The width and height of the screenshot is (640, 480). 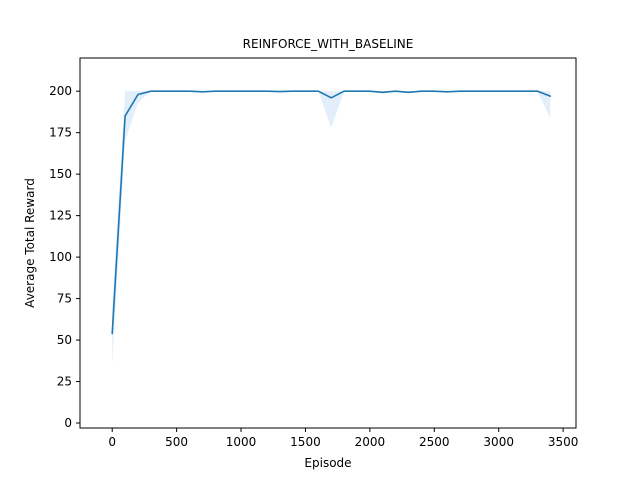 What do you see at coordinates (64, 340) in the screenshot?
I see `y-tick-label: 50` at bounding box center [64, 340].